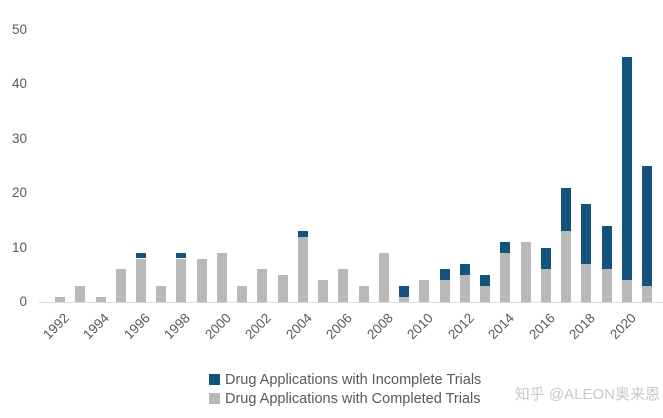 The image size is (663, 418). I want to click on completed-trials-swatch-icon, so click(214, 398).